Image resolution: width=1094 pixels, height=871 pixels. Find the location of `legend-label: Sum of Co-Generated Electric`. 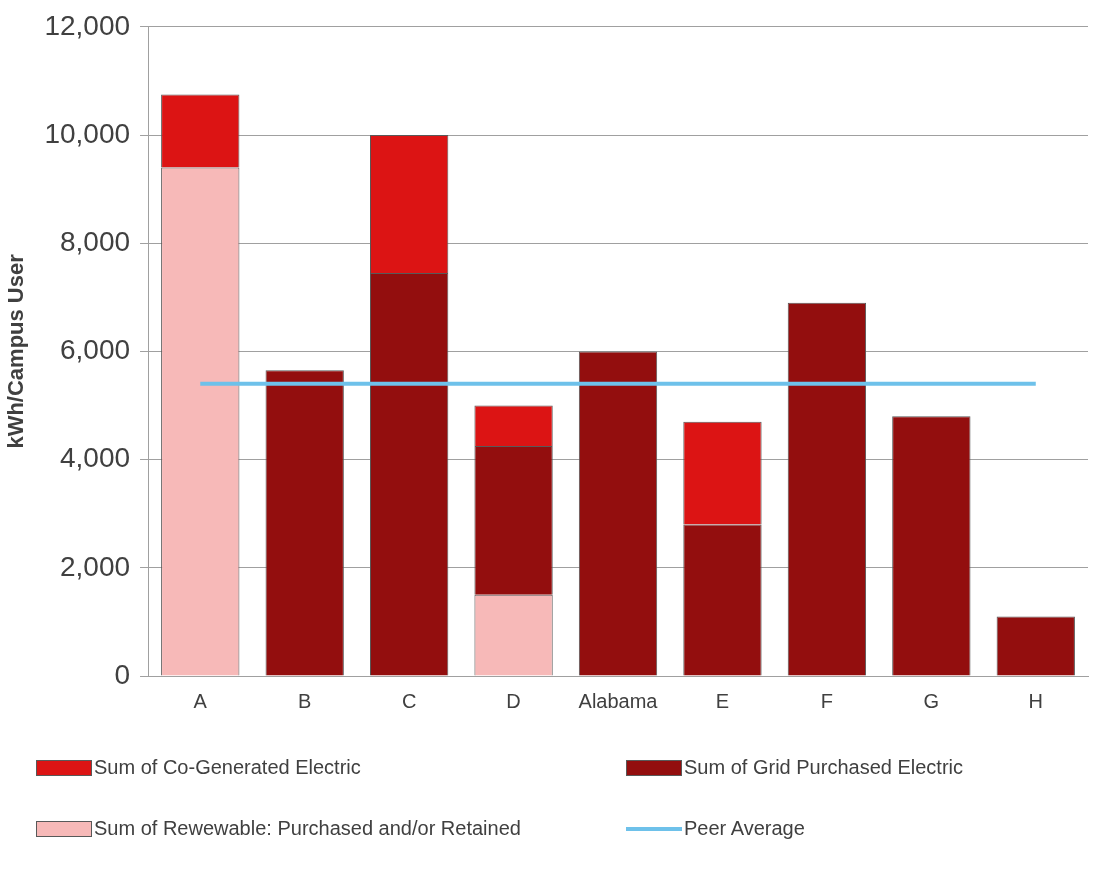

legend-label: Sum of Co-Generated Electric is located at coordinates (227, 767).